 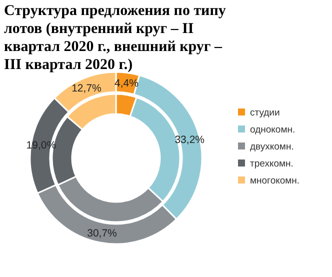 What do you see at coordinates (272, 146) in the screenshot?
I see `legend-label: двухкомн.` at bounding box center [272, 146].